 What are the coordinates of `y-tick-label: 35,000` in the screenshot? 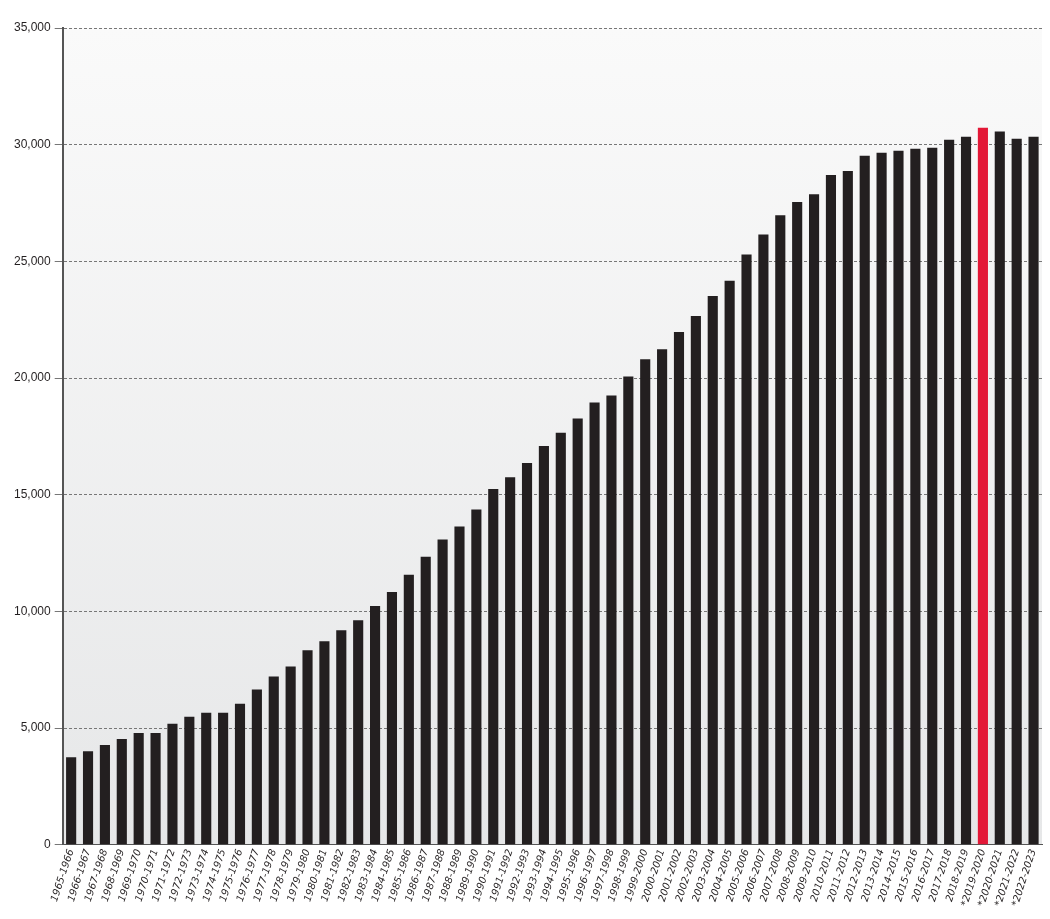 It's located at (33, 27).